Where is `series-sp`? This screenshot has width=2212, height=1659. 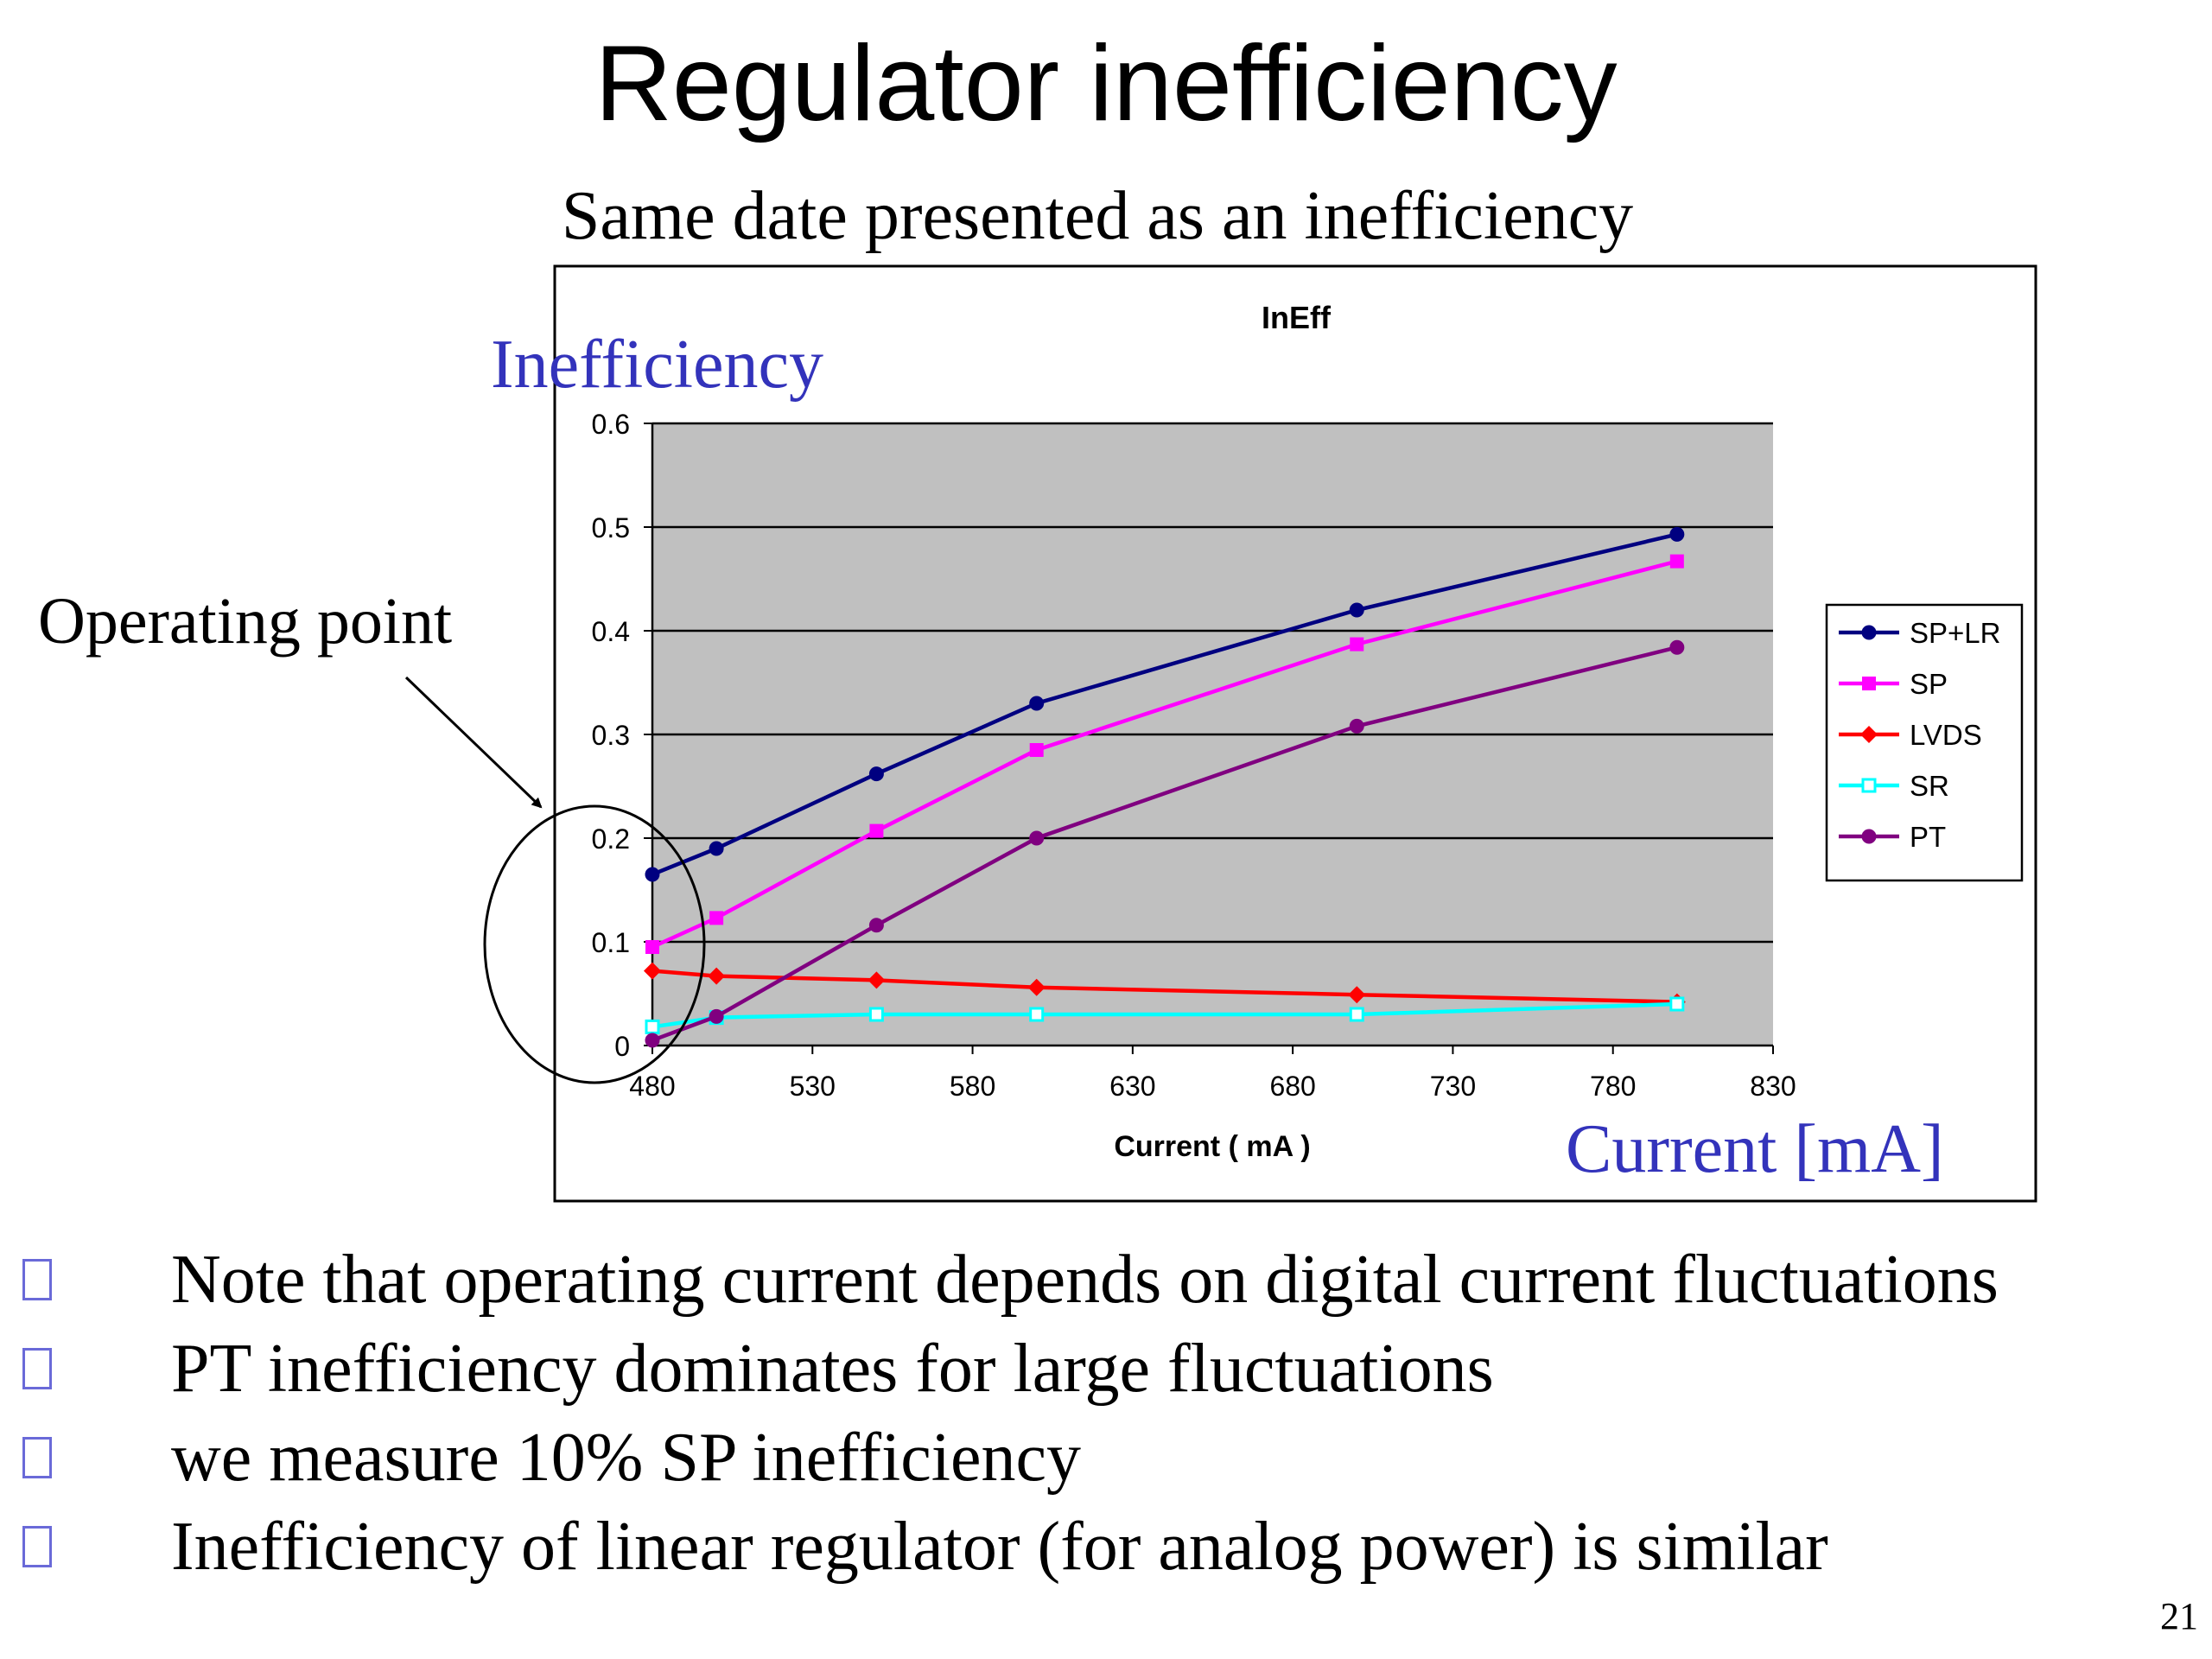
series-sp is located at coordinates (1164, 754).